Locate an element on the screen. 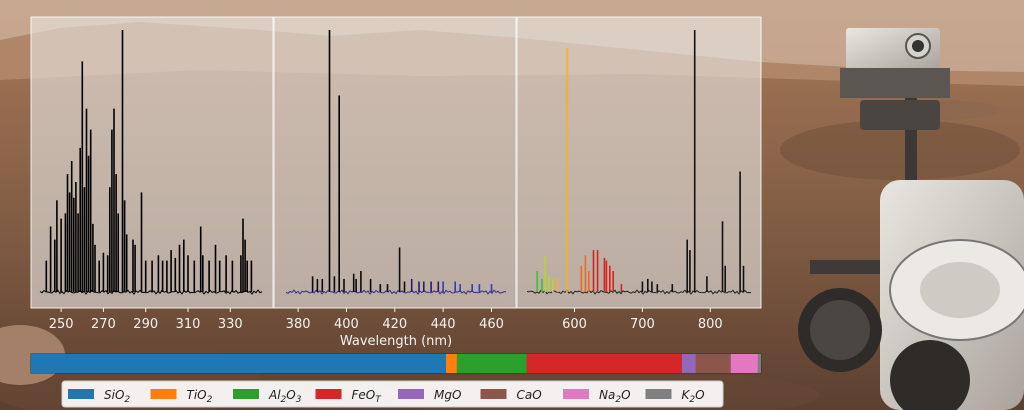  tick-label: 460 is located at coordinates (491, 324).